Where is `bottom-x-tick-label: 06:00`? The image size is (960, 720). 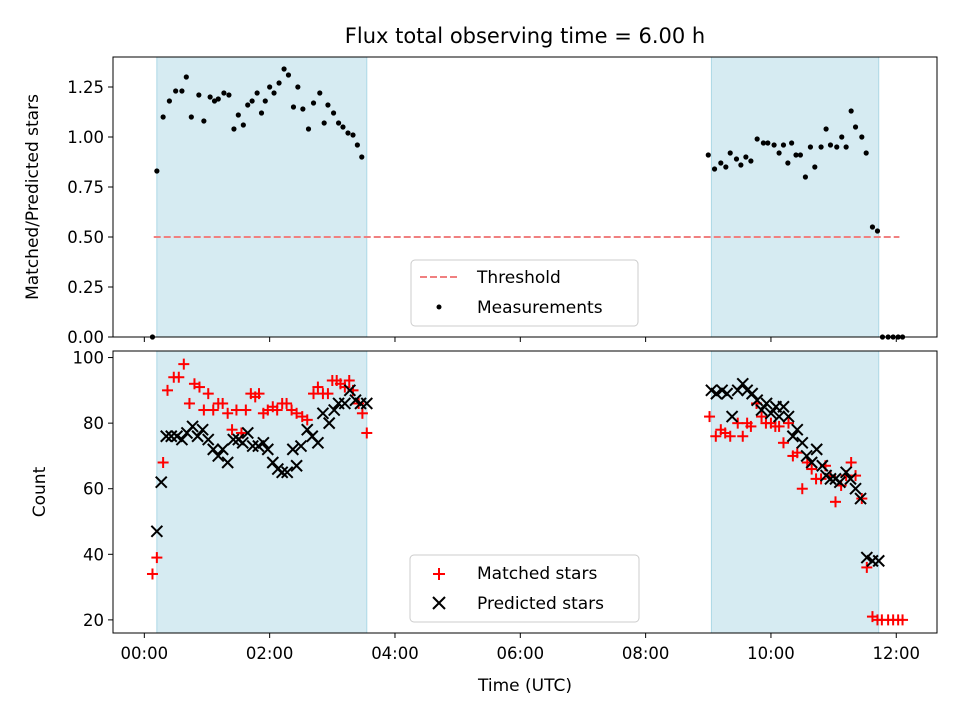 bottom-x-tick-label: 06:00 is located at coordinates (521, 653).